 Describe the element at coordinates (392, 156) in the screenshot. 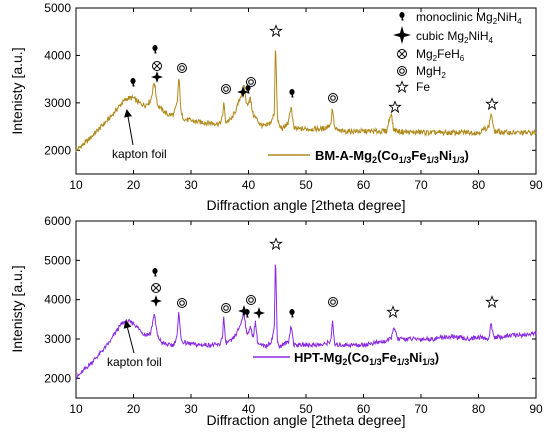

I see `top-series-legend-label: BM-A-Mg2(Co1/3Fe1/3Ni1/3)` at that location.